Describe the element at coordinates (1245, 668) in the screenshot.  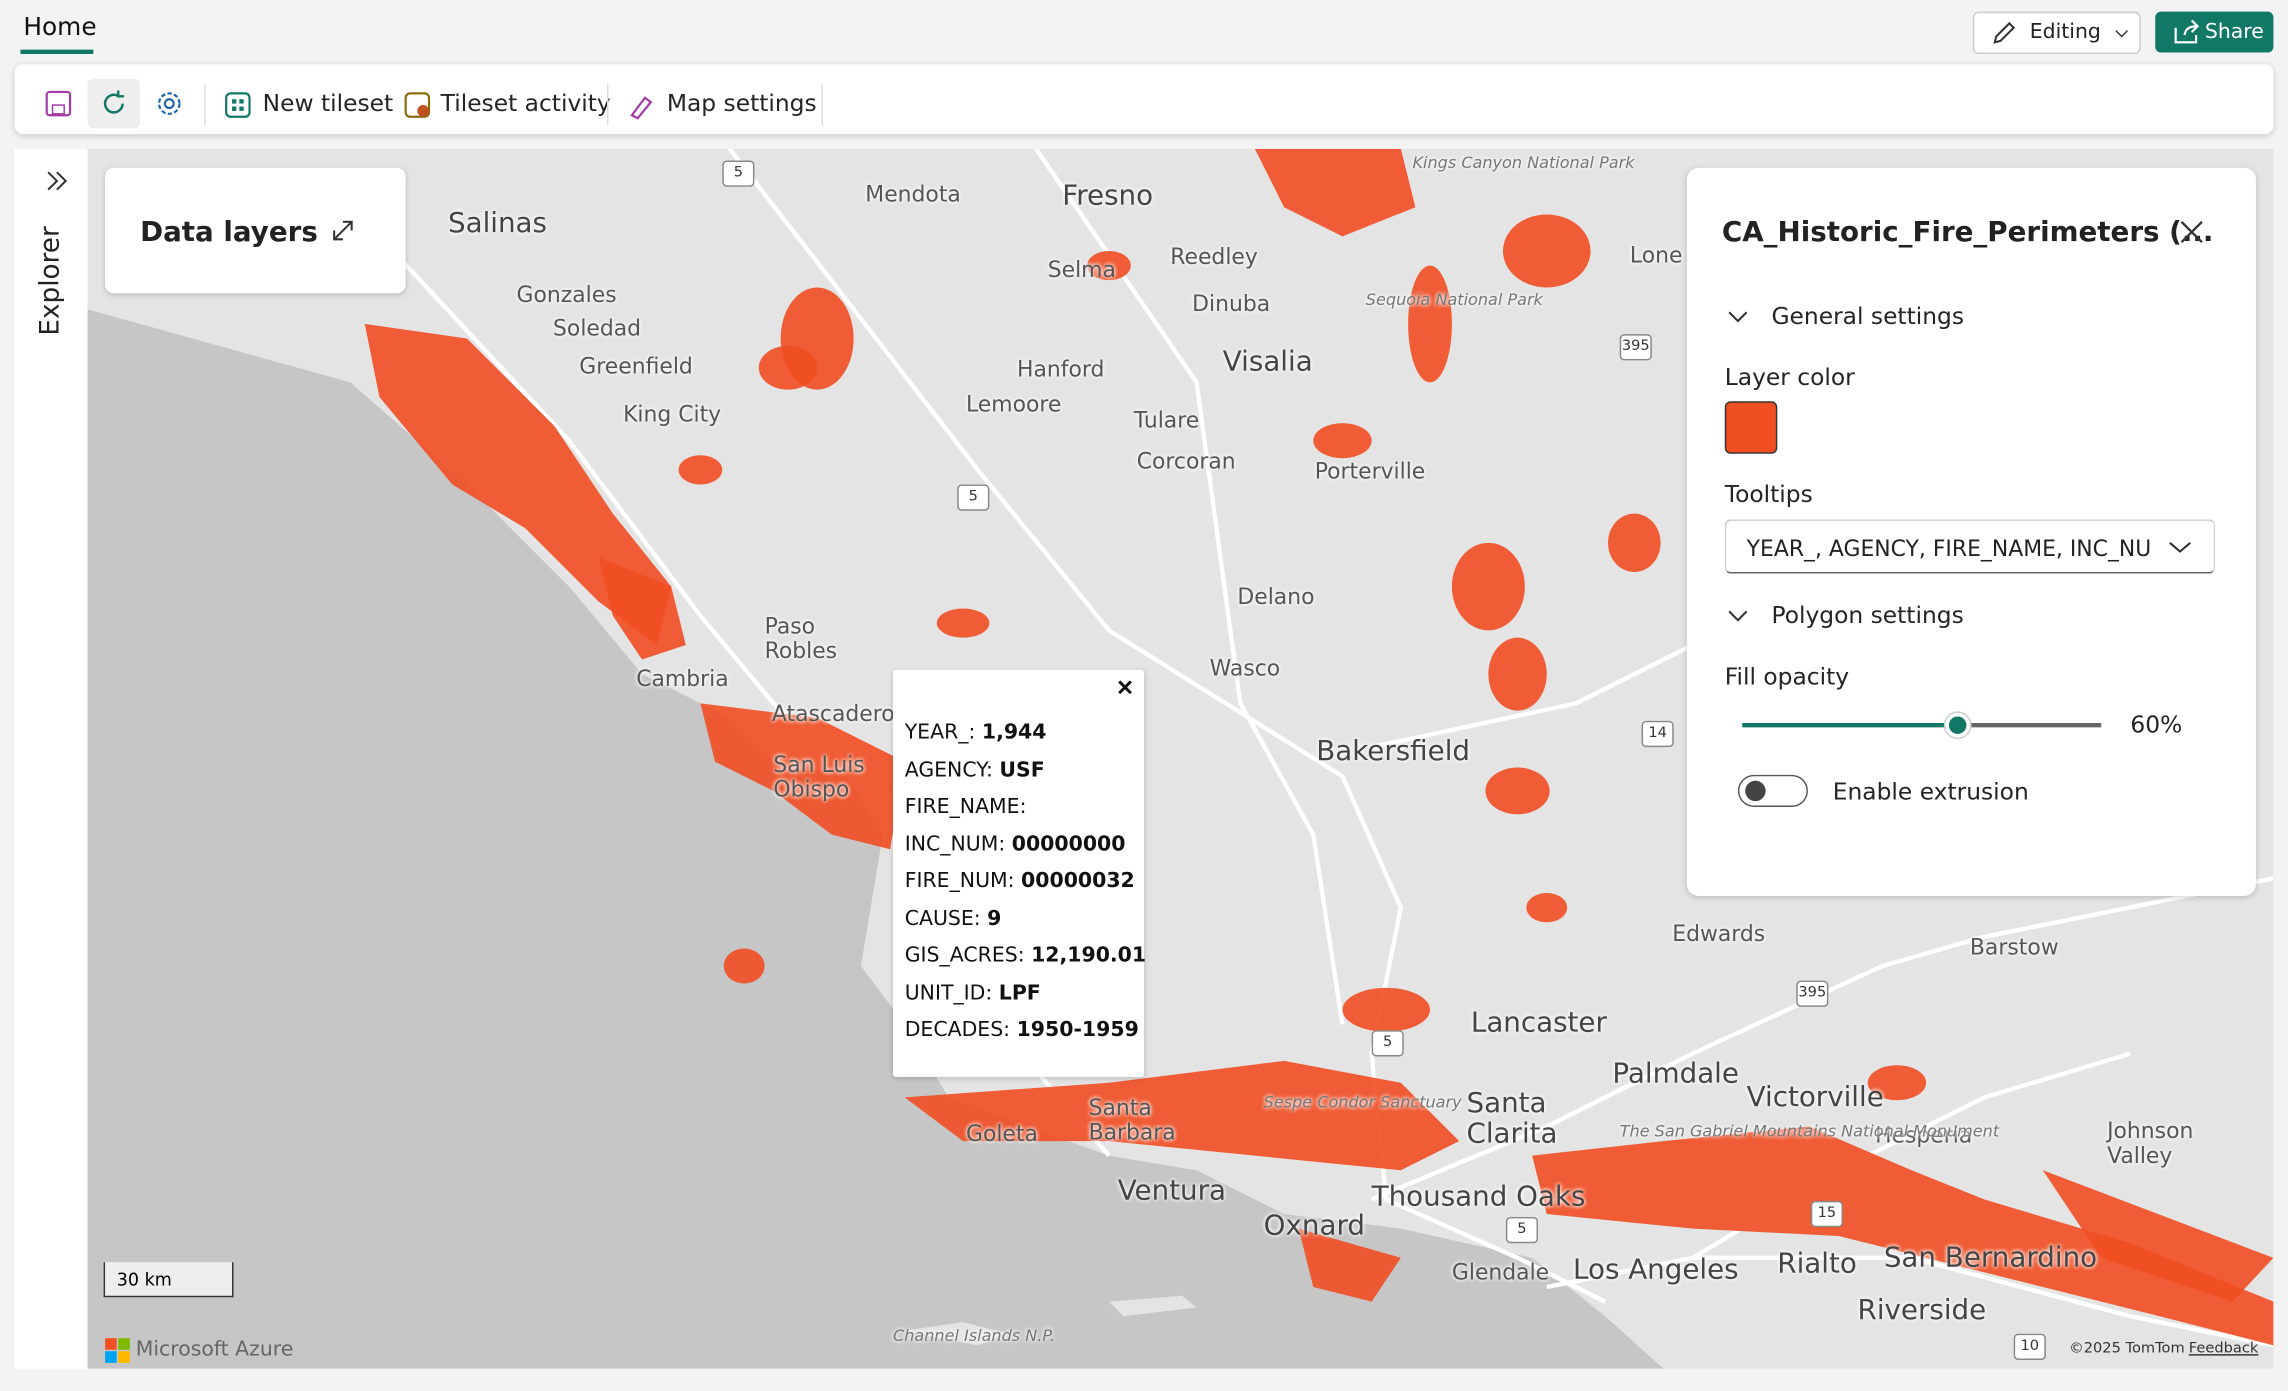
I see `map-label: Wasco` at that location.